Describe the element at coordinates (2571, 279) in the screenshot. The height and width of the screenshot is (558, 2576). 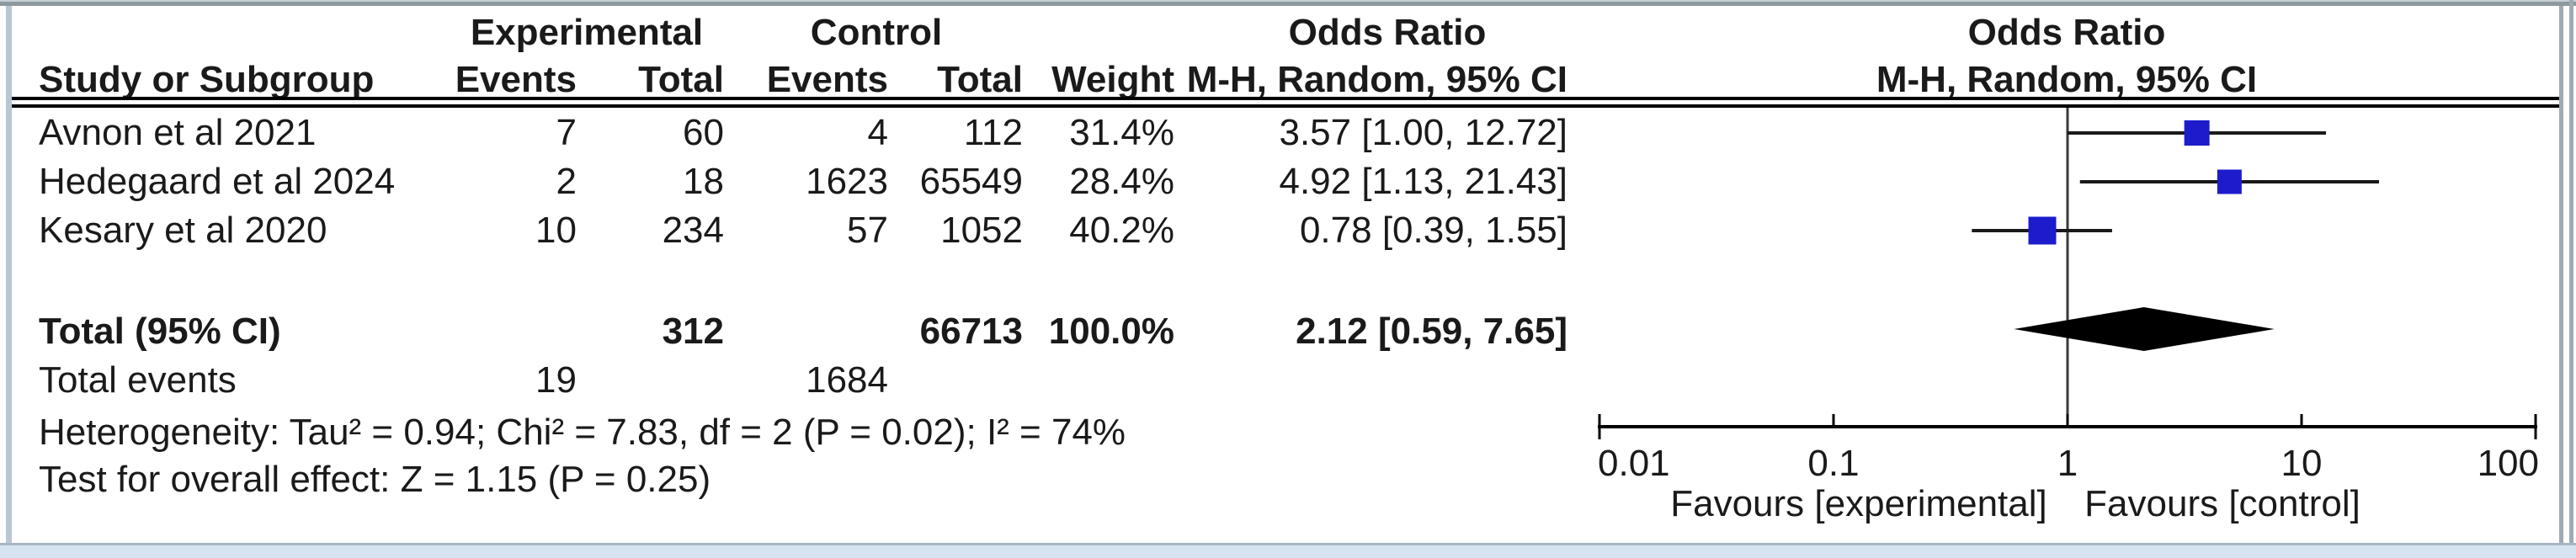
I see `window-border-right-outer` at that location.